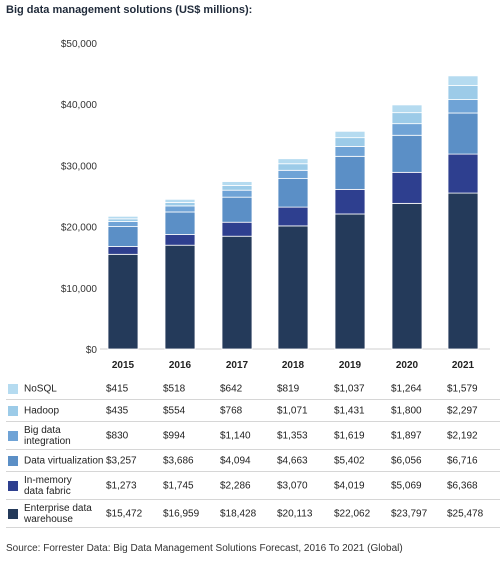  What do you see at coordinates (406, 485) in the screenshot?
I see `table-cell: $5,069` at bounding box center [406, 485].